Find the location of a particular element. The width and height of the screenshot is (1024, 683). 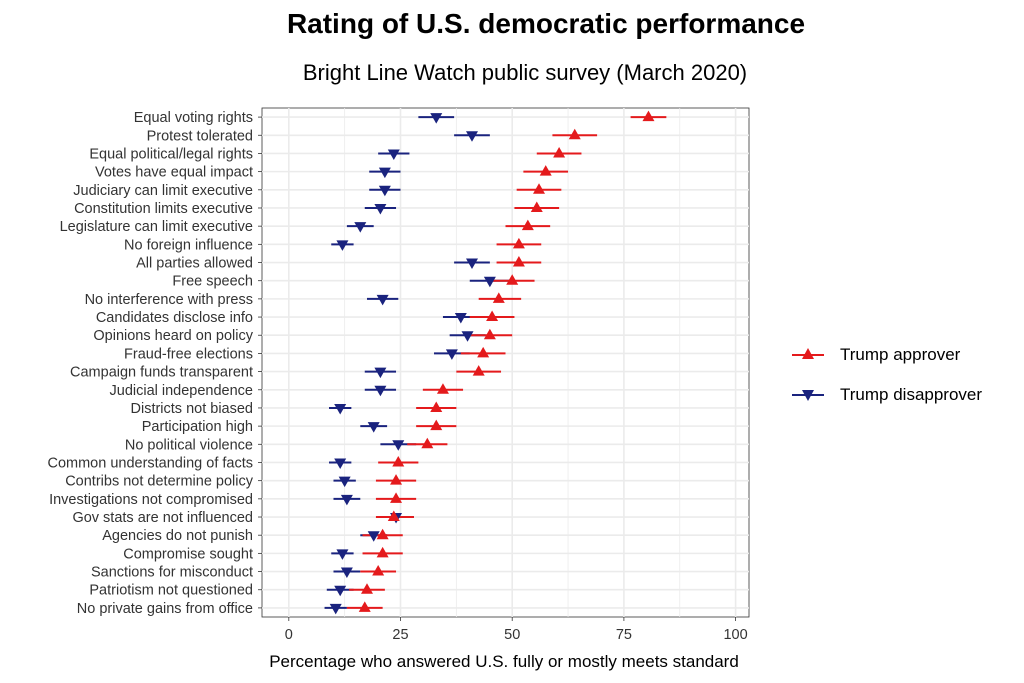

x-tick-label: 25 is located at coordinates (400, 635).